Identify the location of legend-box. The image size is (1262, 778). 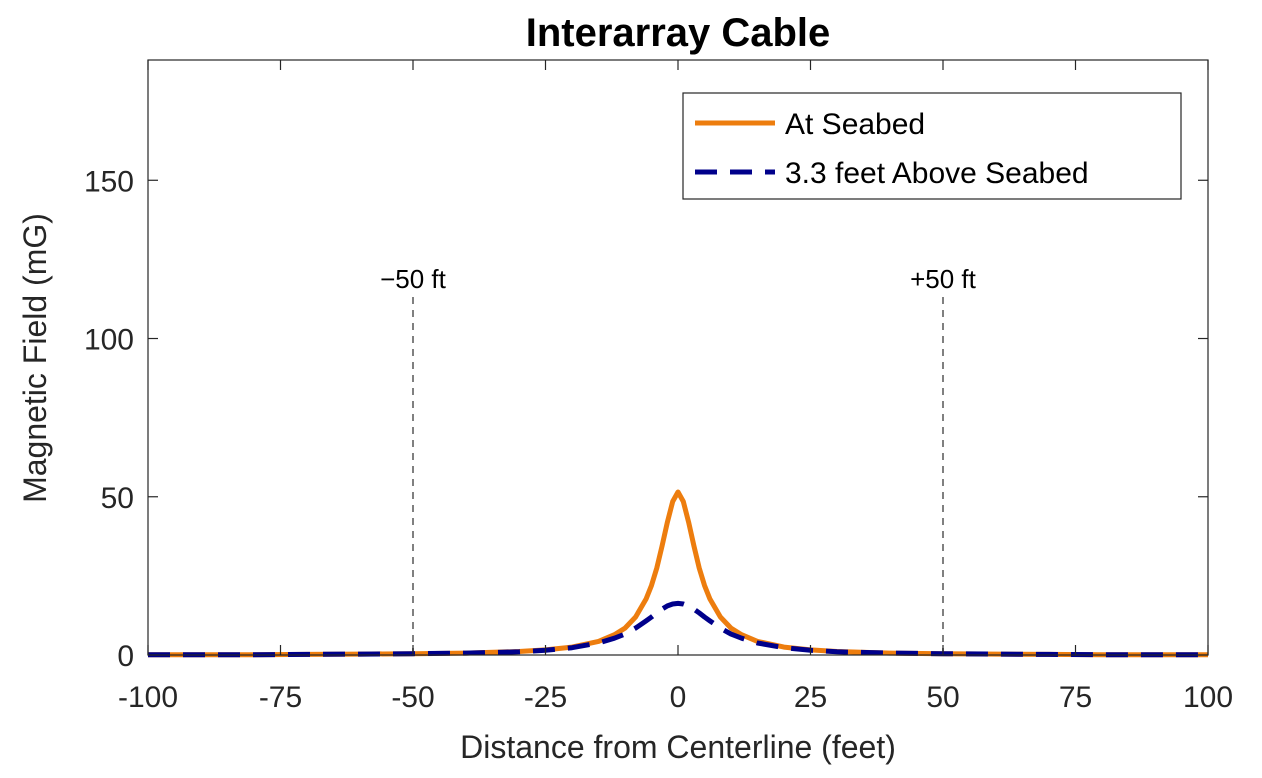
(932, 146).